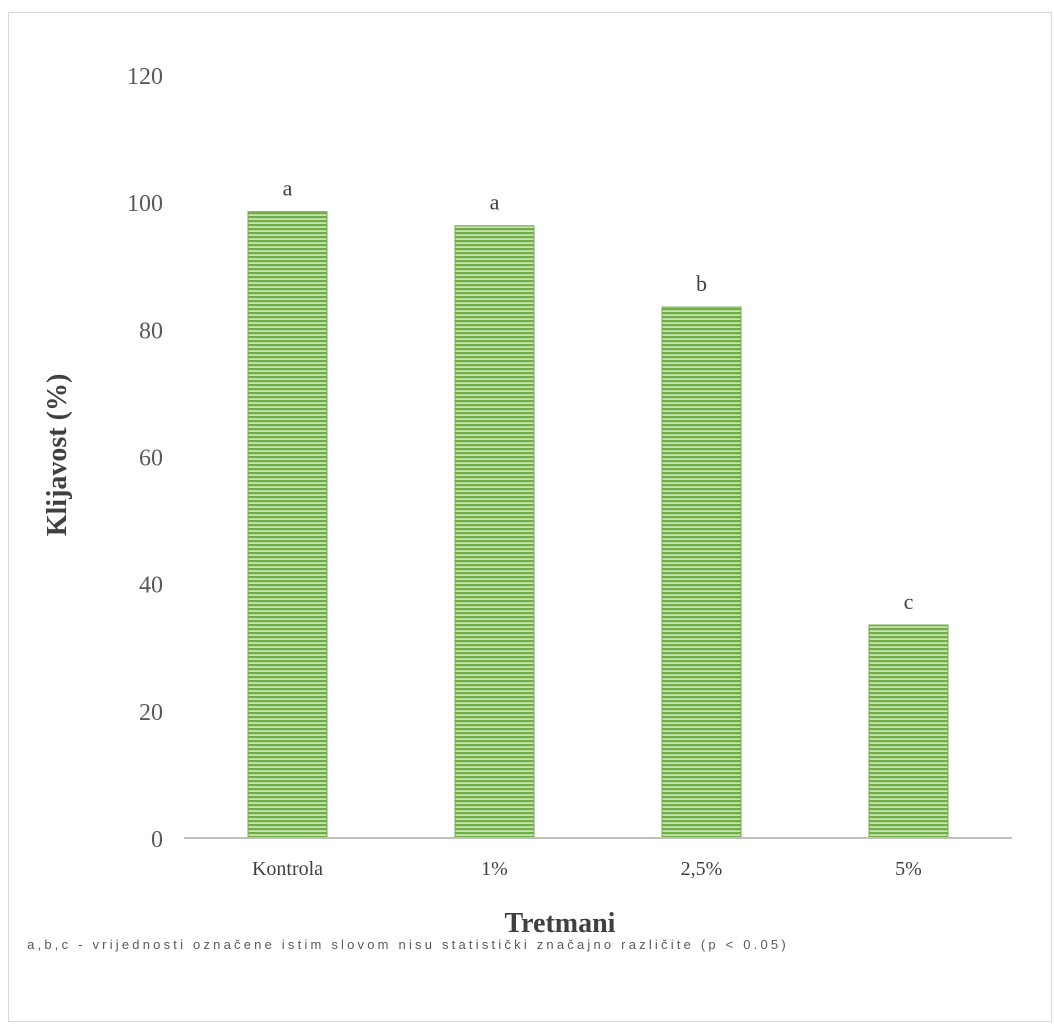 The height and width of the screenshot is (1024, 1054). Describe the element at coordinates (151, 459) in the screenshot. I see `y-tick-label: 60` at that location.